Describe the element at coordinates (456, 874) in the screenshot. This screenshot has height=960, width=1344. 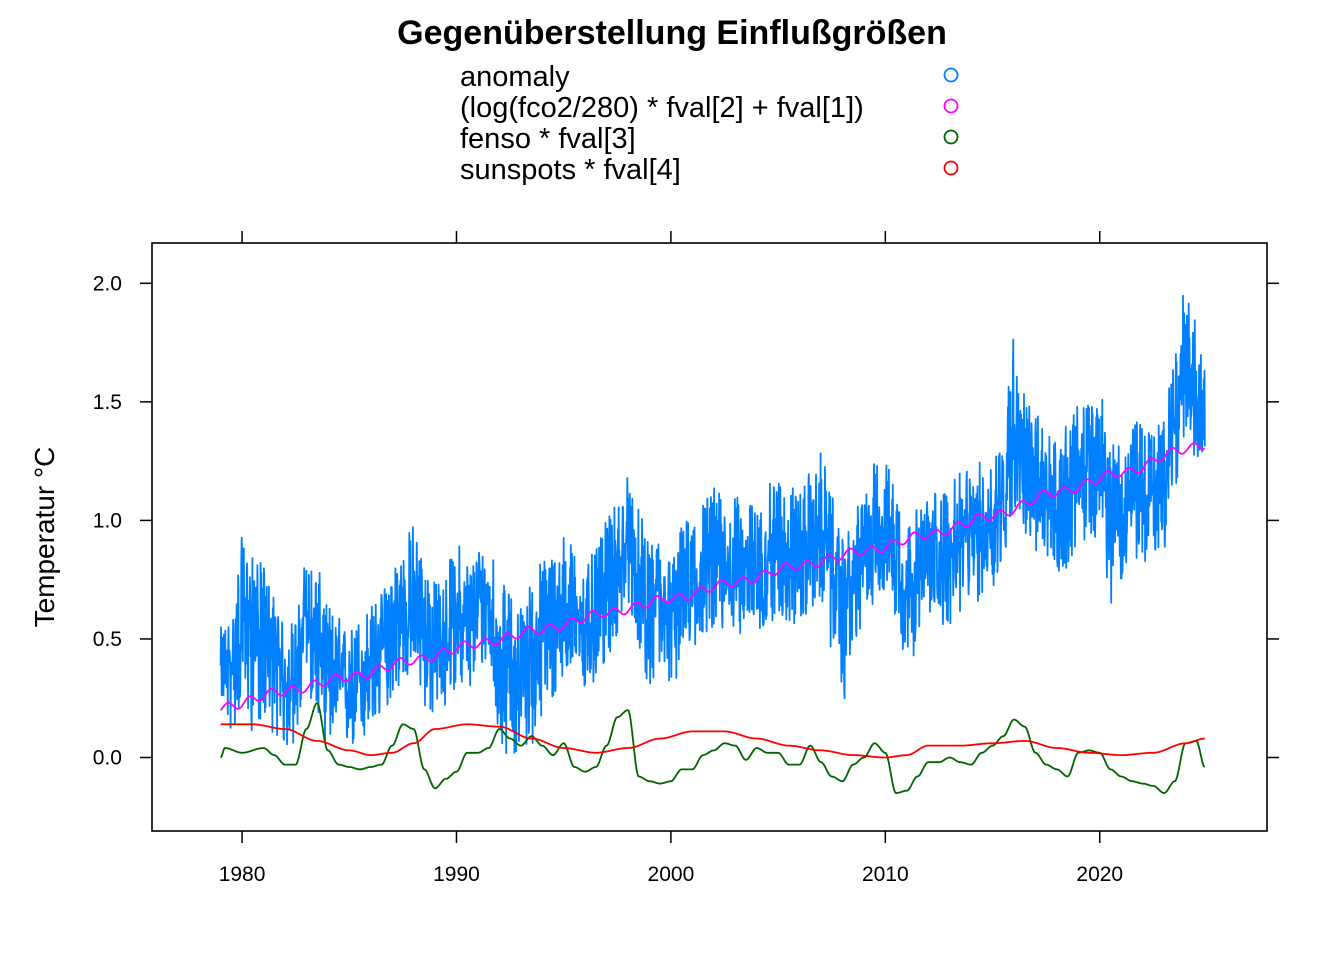
I see `x-tick-label: 1990` at that location.